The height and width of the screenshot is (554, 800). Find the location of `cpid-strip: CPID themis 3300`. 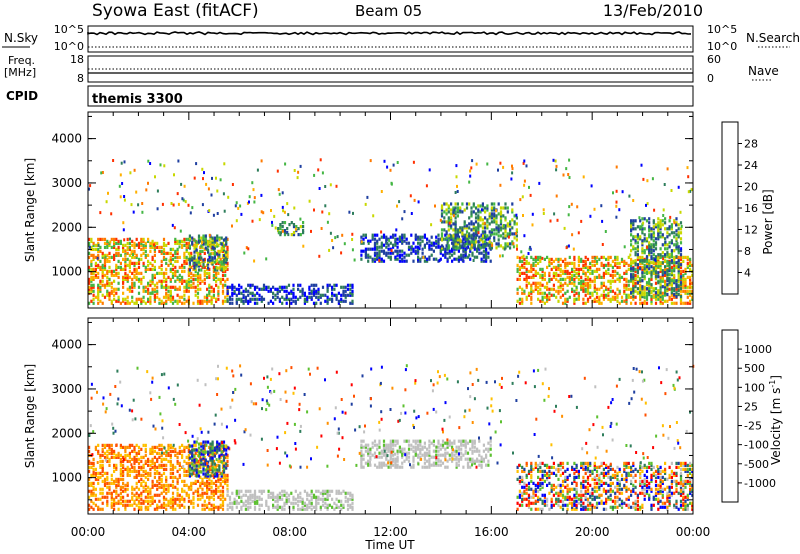

cpid-strip: CPID themis 3300 is located at coordinates (350, 96).